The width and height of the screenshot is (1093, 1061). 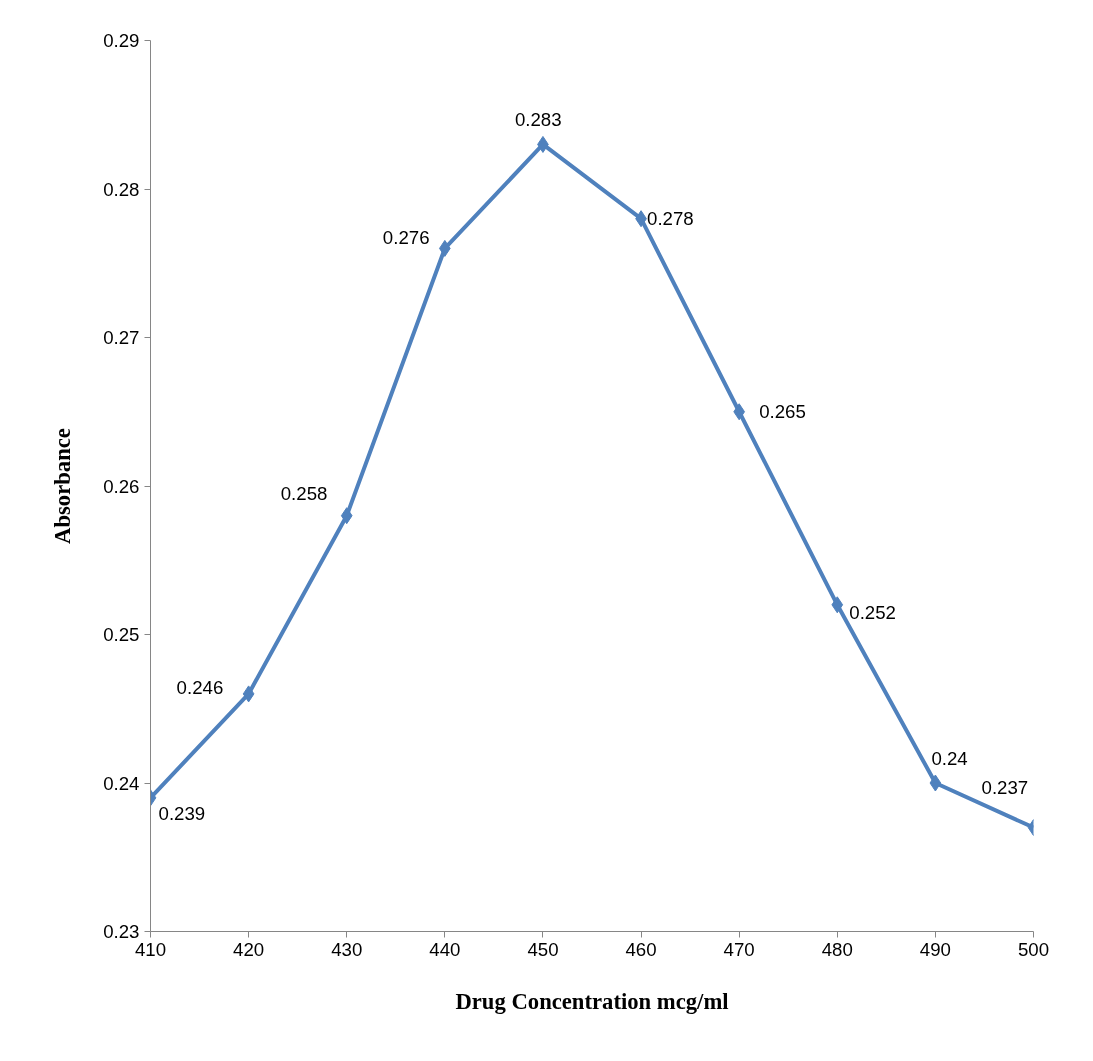 What do you see at coordinates (121, 783) in the screenshot?
I see `y-tick-label: 0.24` at bounding box center [121, 783].